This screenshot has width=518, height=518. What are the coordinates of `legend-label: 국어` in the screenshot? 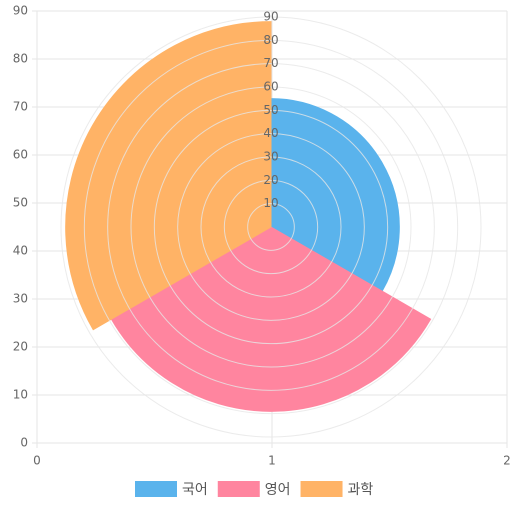 It's located at (195, 490).